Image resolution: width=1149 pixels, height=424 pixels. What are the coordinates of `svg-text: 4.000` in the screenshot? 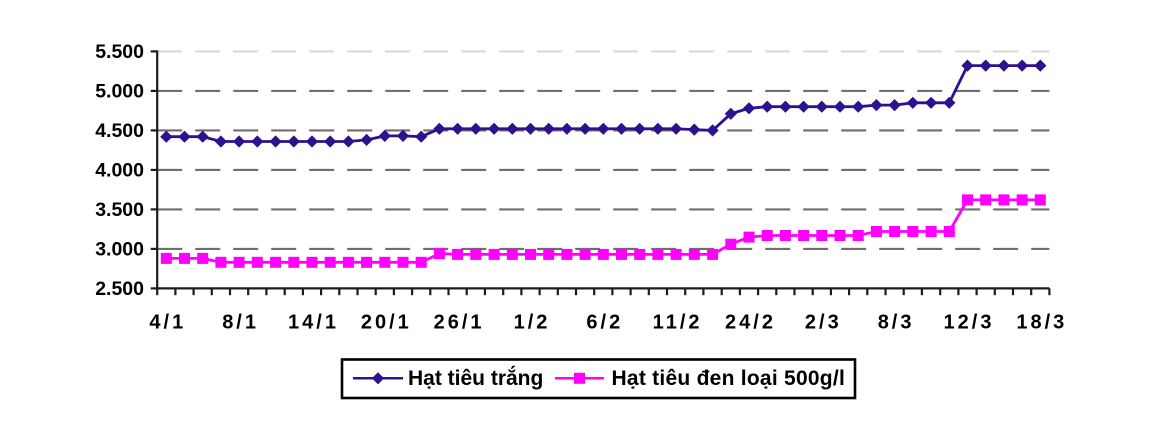 It's located at (119, 171).